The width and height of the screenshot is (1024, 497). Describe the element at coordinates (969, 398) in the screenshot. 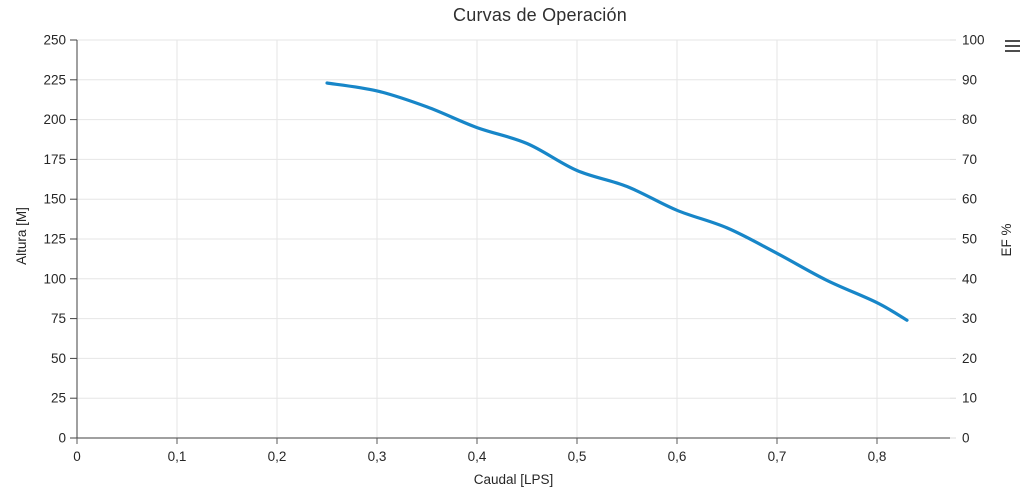

I see `y-right-tick-label: 10` at that location.